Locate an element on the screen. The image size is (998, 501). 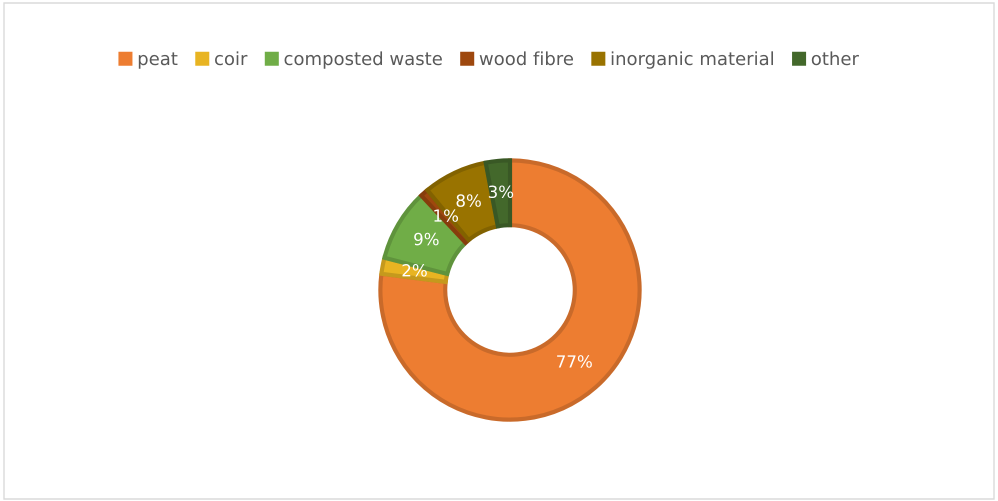
legend-label: wood fibre is located at coordinates (526, 58).